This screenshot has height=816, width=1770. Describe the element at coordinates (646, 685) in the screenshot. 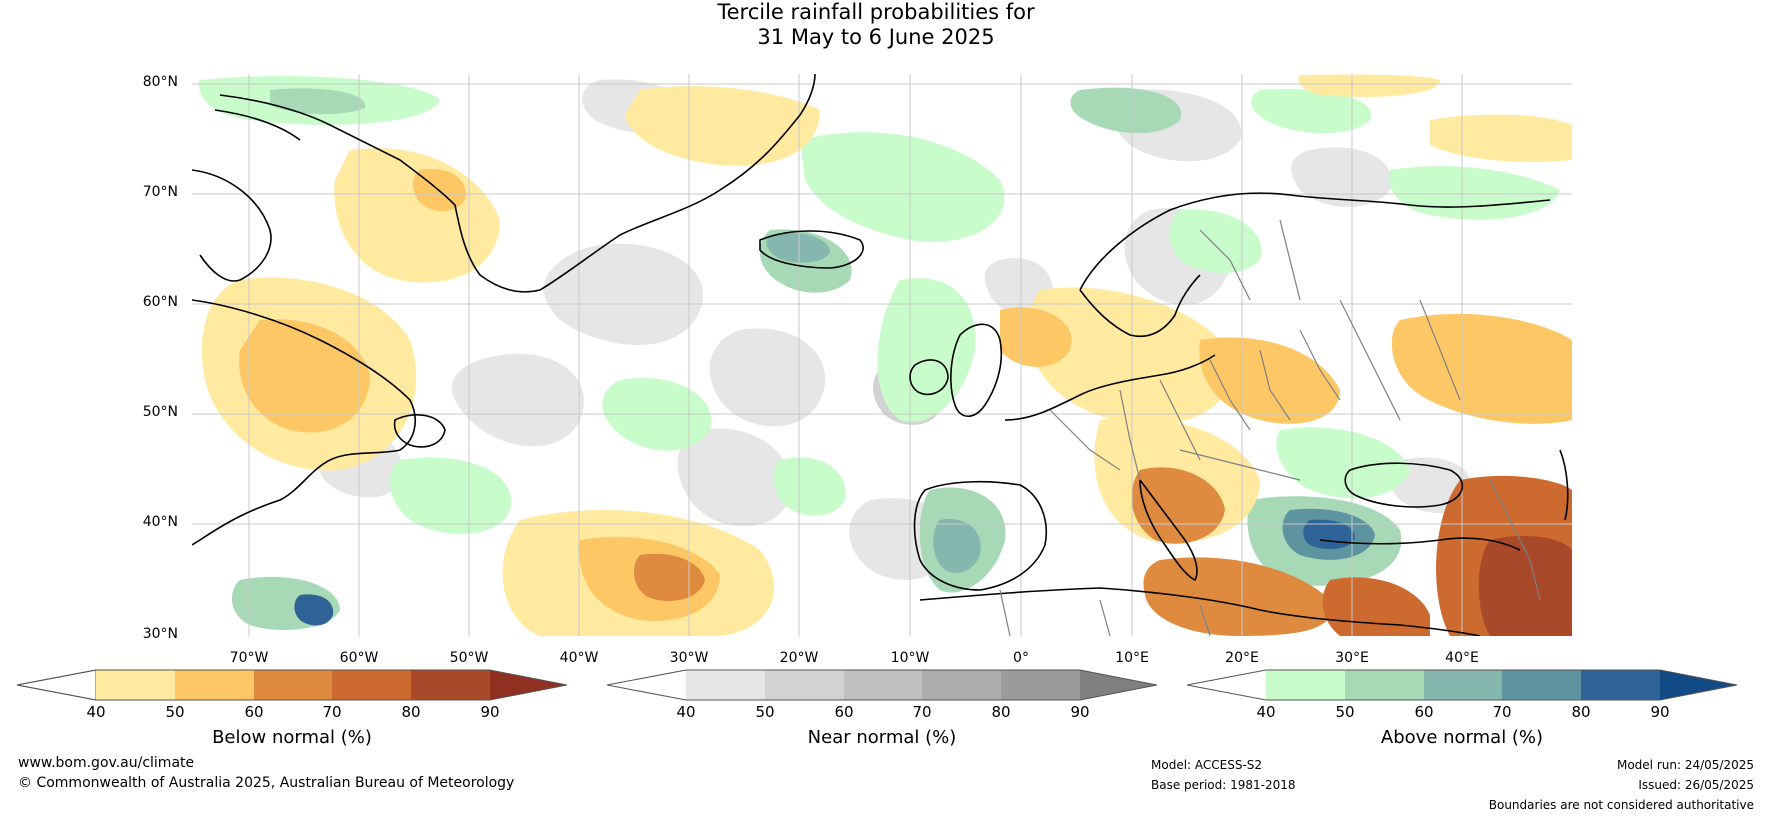

I see `near-extend-low` at that location.